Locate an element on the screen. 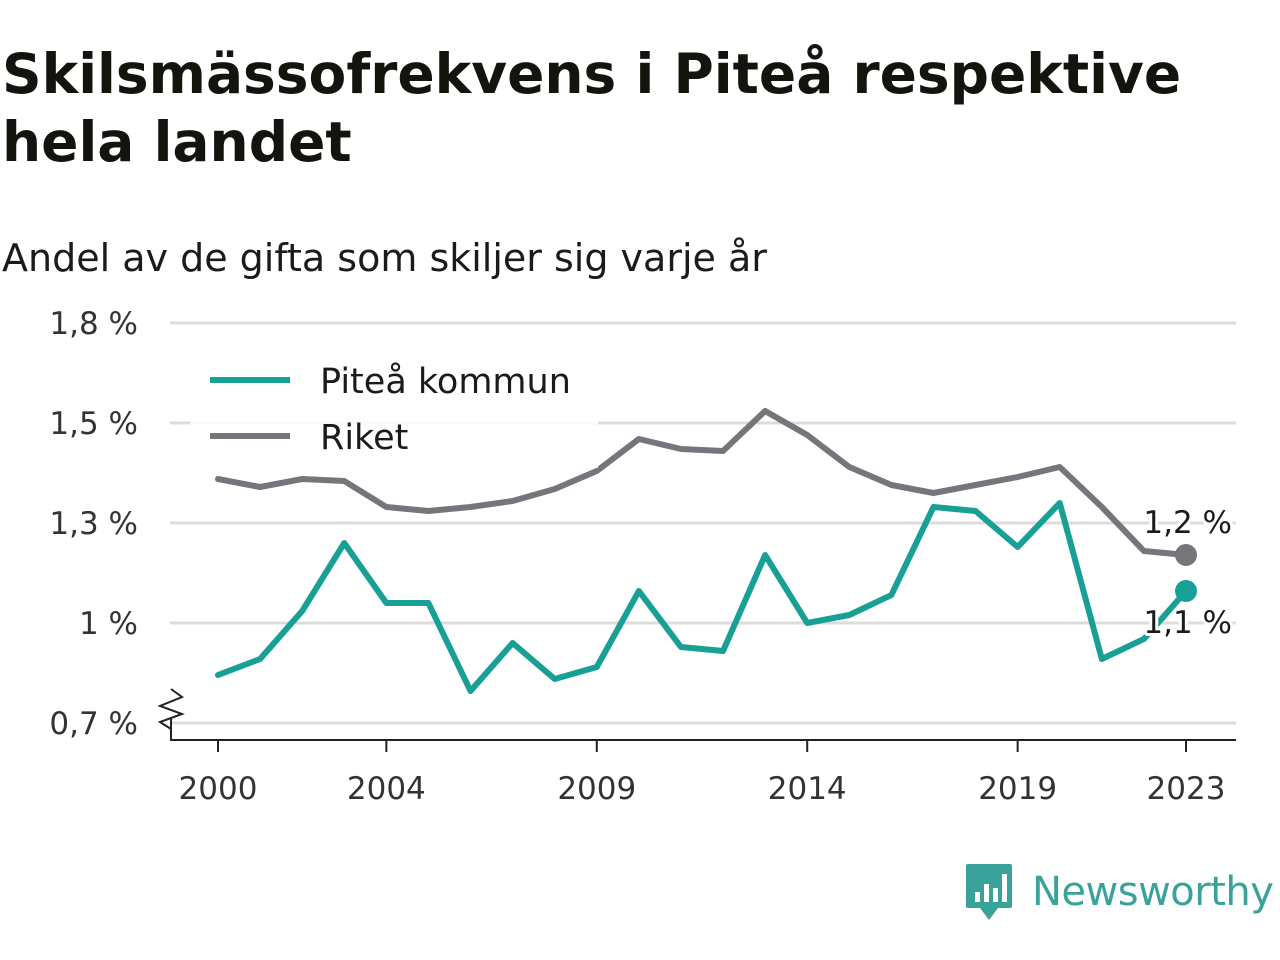  y-tick-label: 1,3 % is located at coordinates (93, 524).